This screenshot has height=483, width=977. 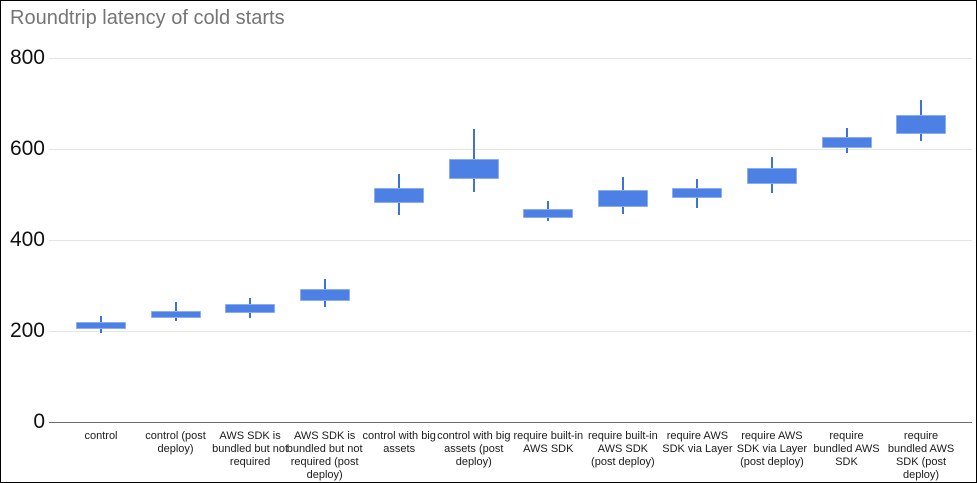 I want to click on y-axis-tick-label-200: 200, so click(x=27, y=330).